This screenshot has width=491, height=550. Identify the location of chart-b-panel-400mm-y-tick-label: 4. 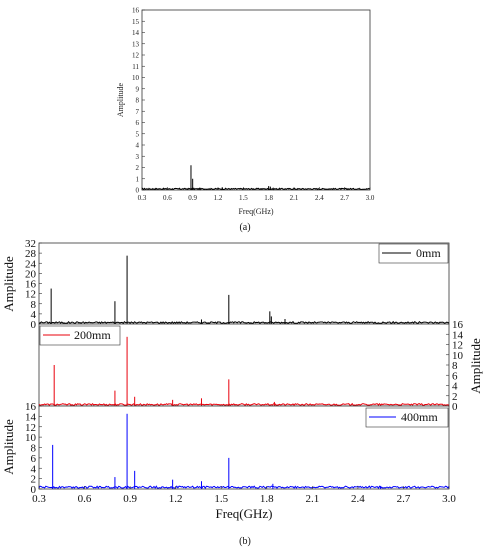
(34, 469).